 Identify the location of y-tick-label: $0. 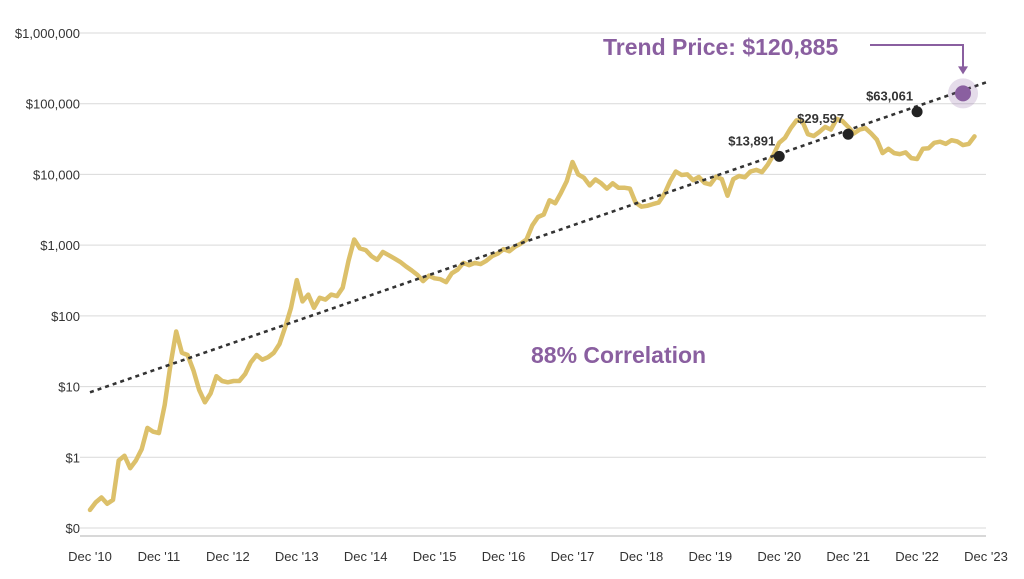
(73, 528).